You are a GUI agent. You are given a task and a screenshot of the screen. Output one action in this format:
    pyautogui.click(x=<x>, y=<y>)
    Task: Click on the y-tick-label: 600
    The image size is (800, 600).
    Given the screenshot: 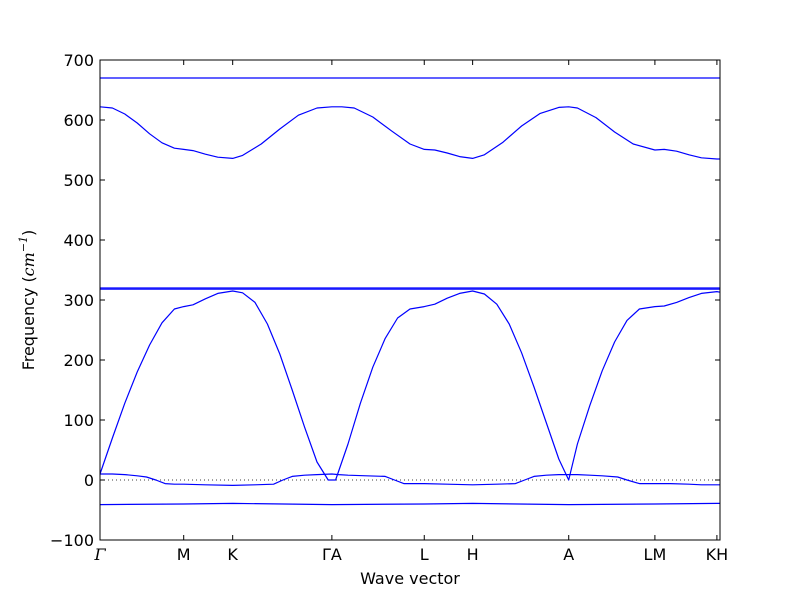 What is the action you would take?
    pyautogui.click(x=78, y=120)
    